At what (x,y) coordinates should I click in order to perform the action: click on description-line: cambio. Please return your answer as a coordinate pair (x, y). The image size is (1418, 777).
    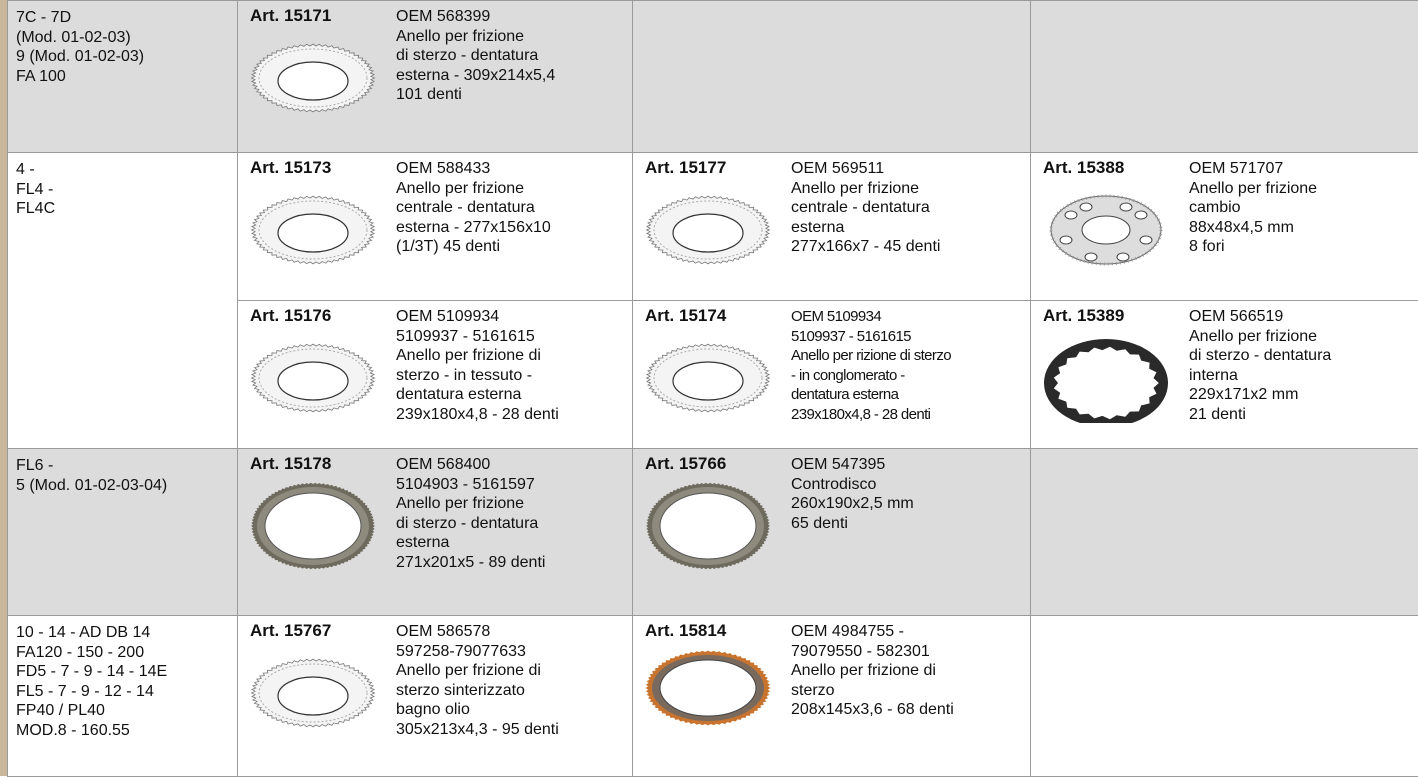
    Looking at the image, I should click on (1253, 208).